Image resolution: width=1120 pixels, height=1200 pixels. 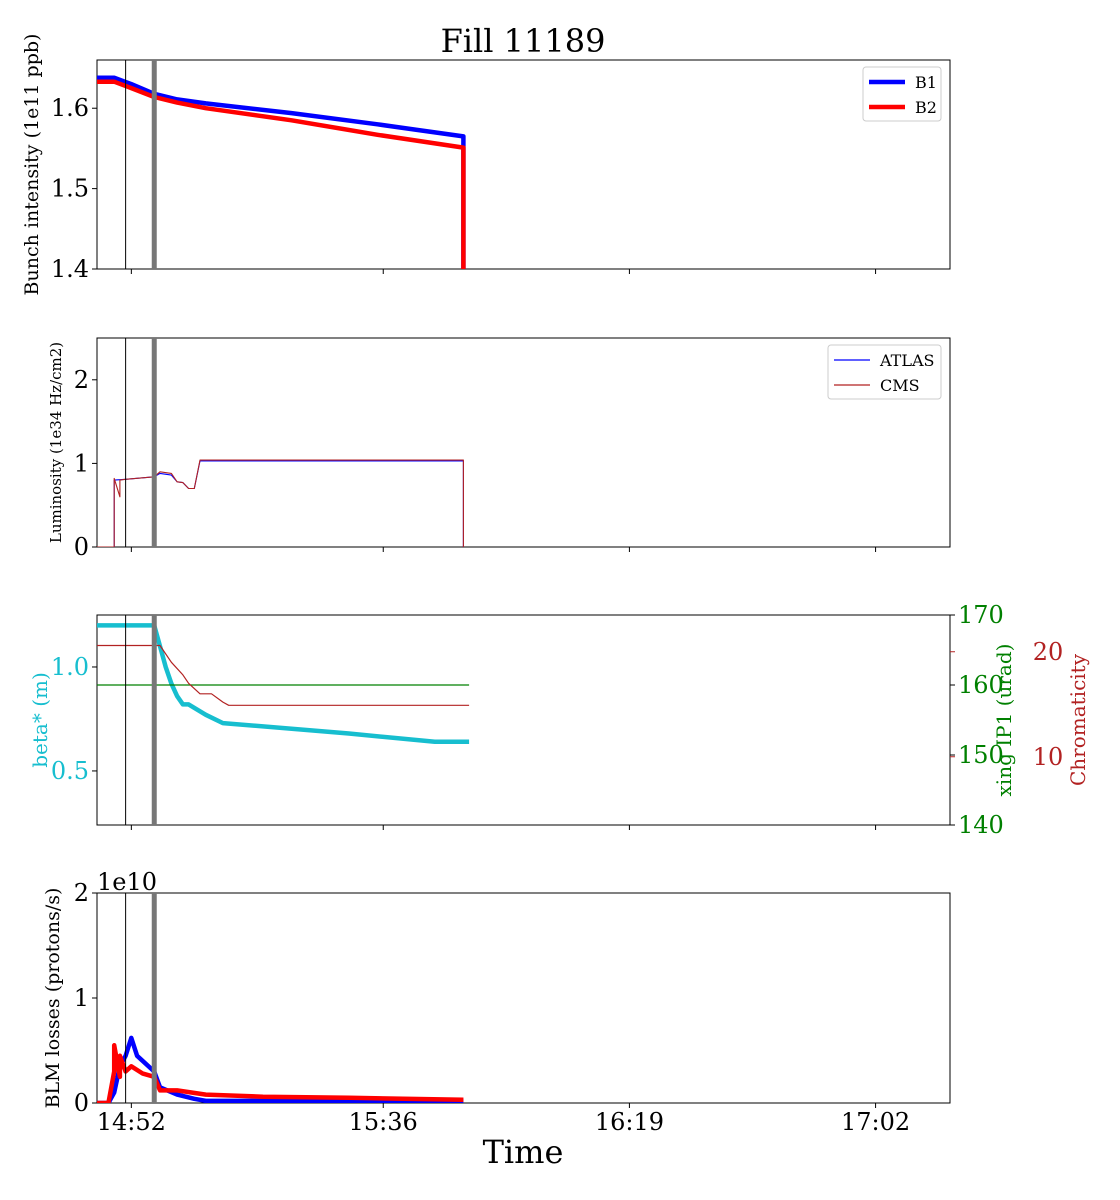 I want to click on chart-title: Fill 11189, so click(x=523, y=41).